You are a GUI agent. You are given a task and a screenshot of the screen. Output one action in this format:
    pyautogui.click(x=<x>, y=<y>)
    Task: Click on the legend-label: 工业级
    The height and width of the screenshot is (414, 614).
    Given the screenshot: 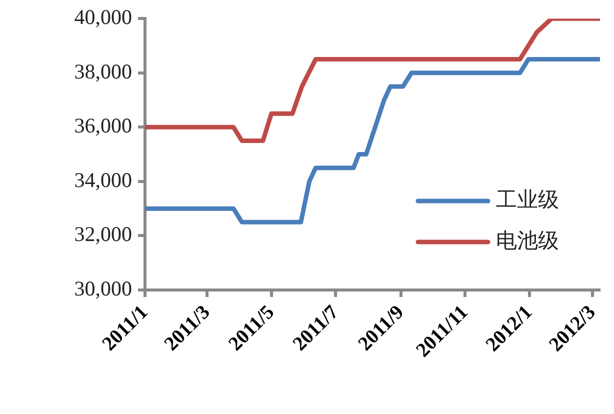 What is the action you would take?
    pyautogui.click(x=527, y=200)
    